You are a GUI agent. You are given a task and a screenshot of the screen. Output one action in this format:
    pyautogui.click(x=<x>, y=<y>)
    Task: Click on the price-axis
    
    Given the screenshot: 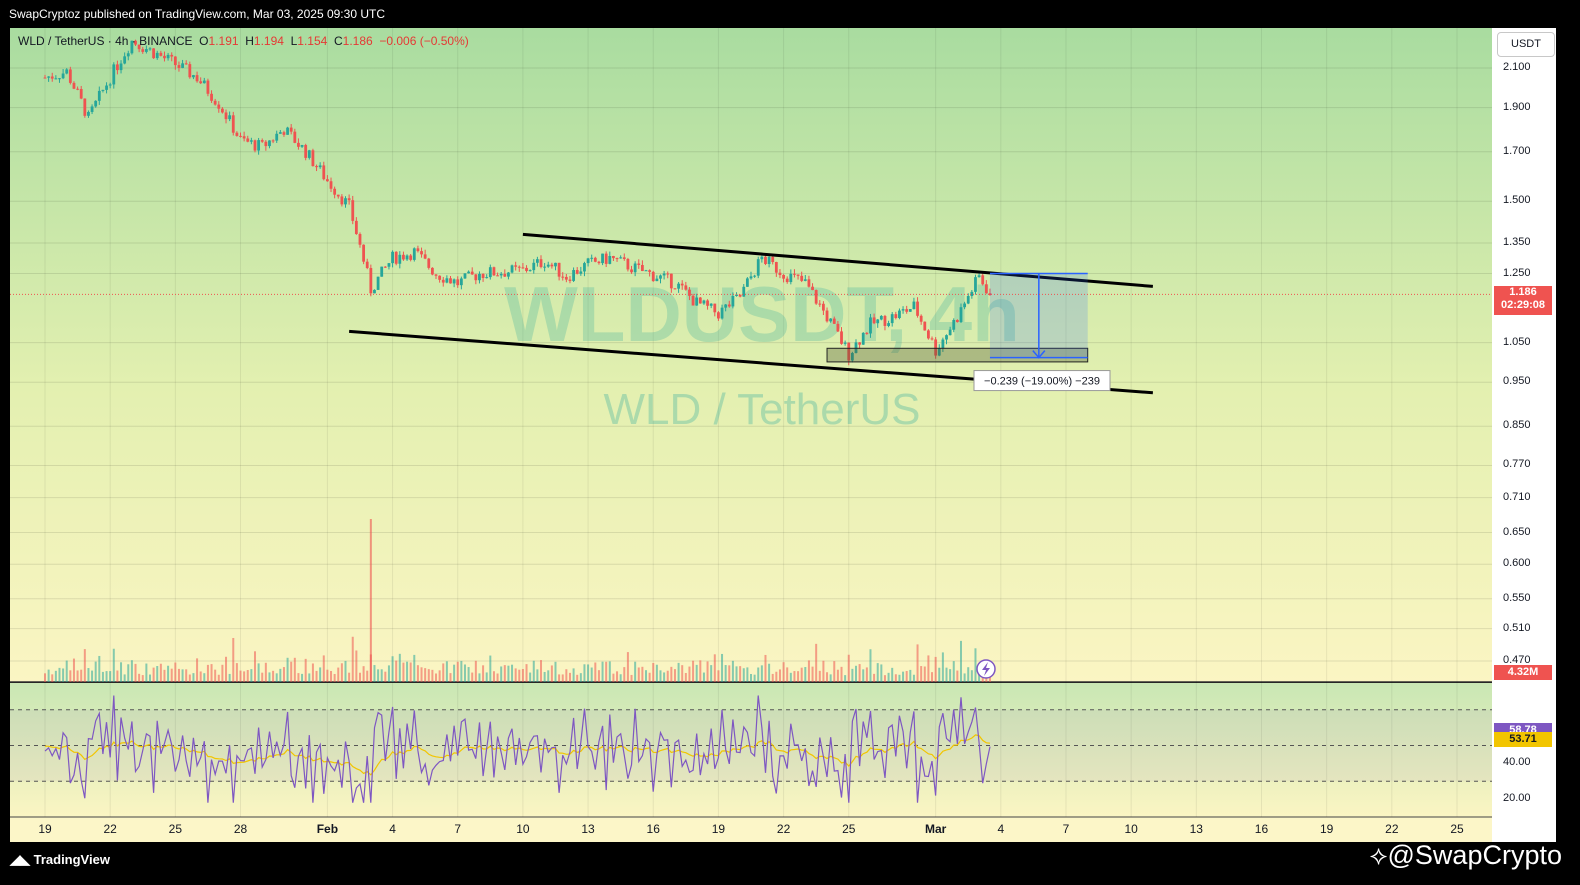 What is the action you would take?
    pyautogui.click(x=1524, y=435)
    